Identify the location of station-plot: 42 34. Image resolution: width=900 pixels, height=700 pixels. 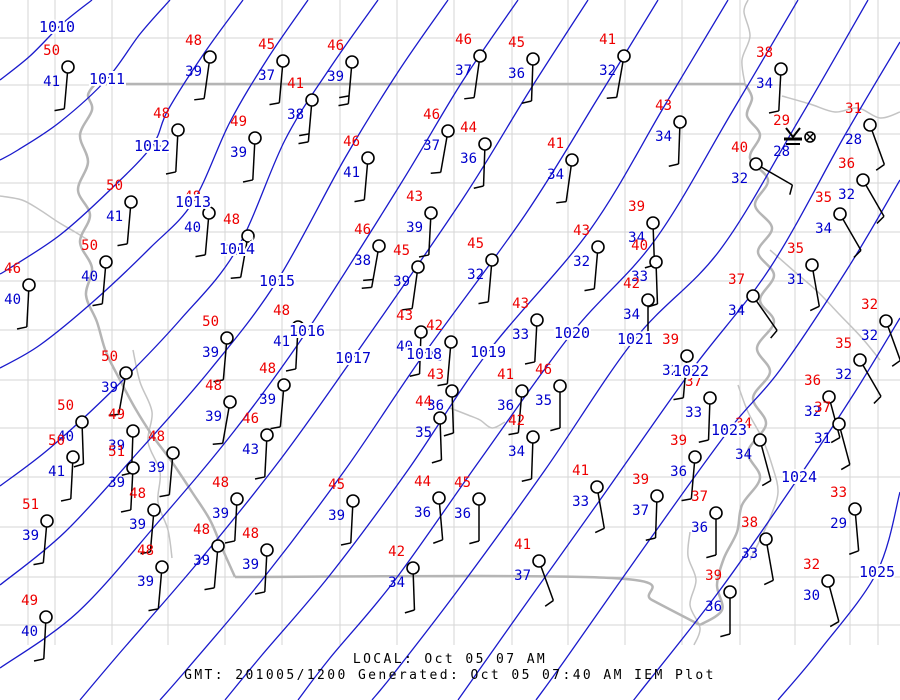
(524, 447).